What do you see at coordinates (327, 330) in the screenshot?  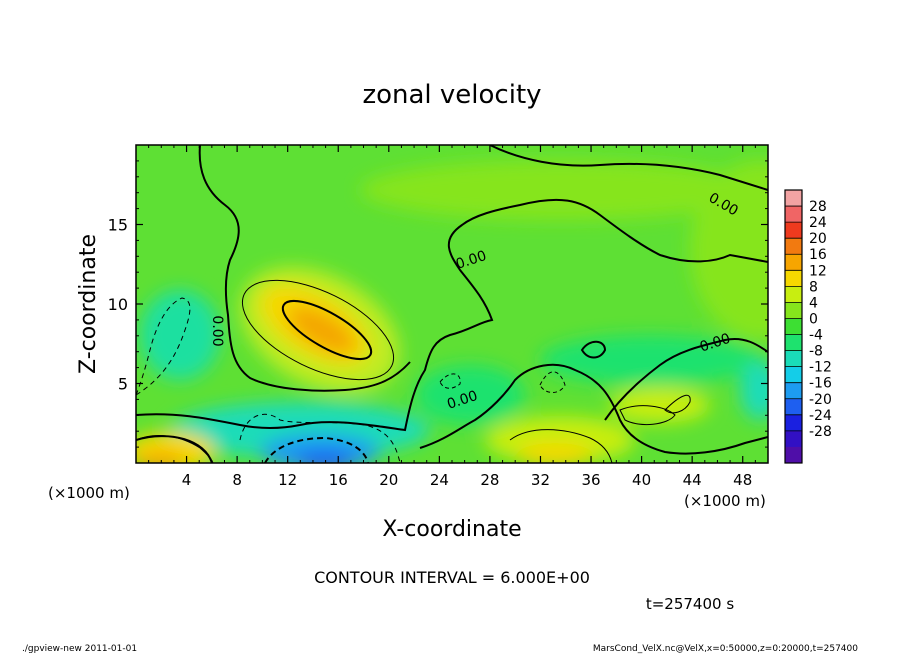 I see `contour-max-jet` at bounding box center [327, 330].